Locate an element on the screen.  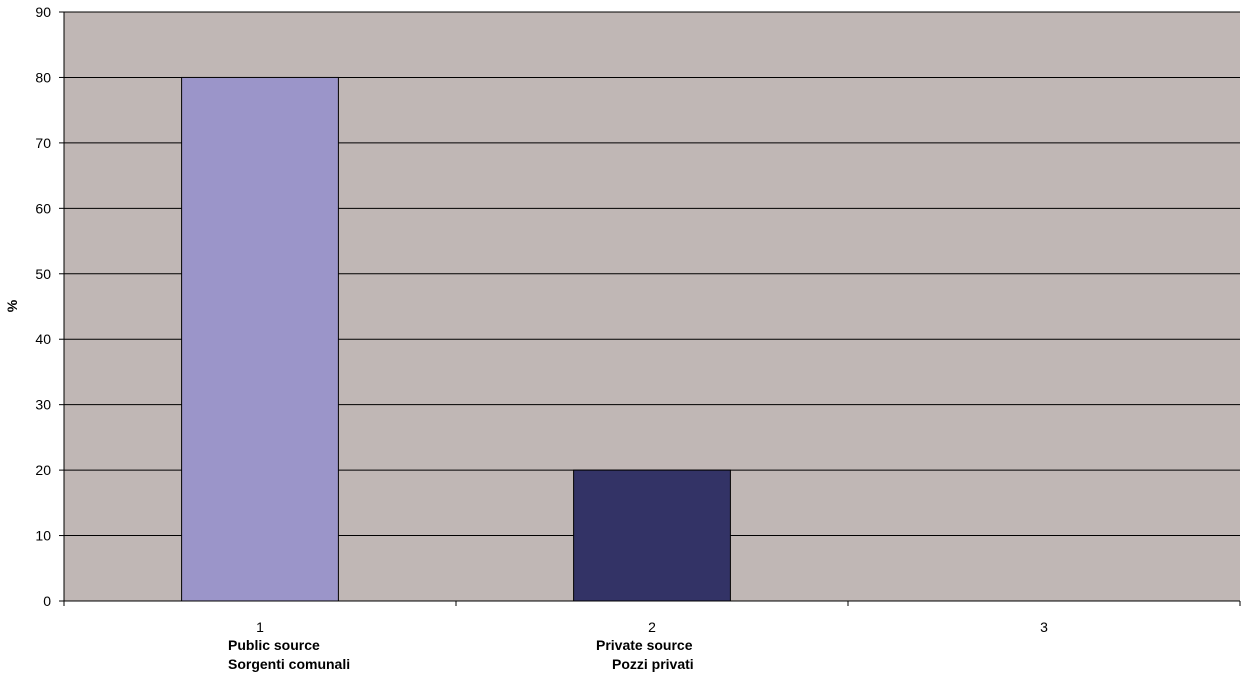
y-axis-title: % is located at coordinates (12, 305).